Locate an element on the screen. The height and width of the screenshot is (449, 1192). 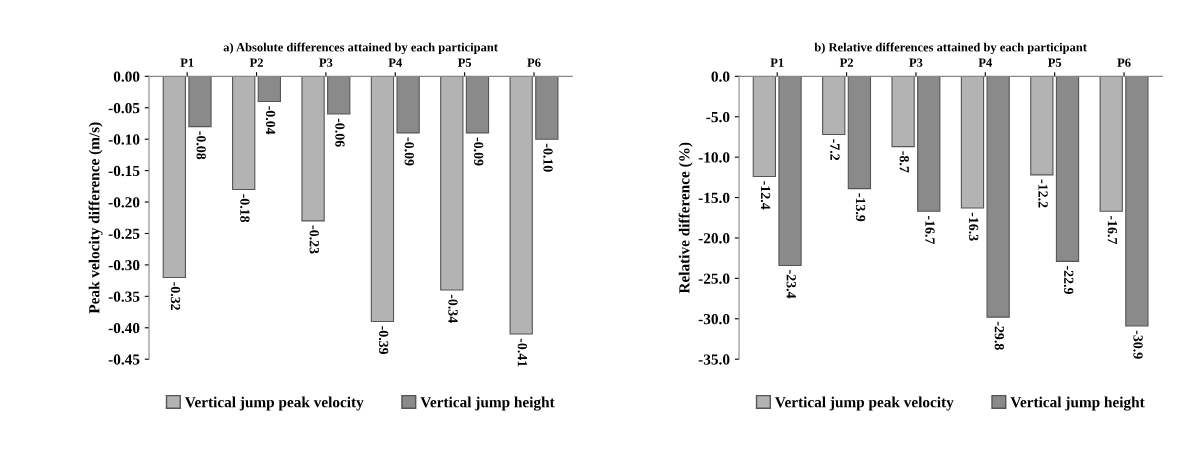
chart-title: b) Relative differences attained by each participant is located at coordinates (950, 48).